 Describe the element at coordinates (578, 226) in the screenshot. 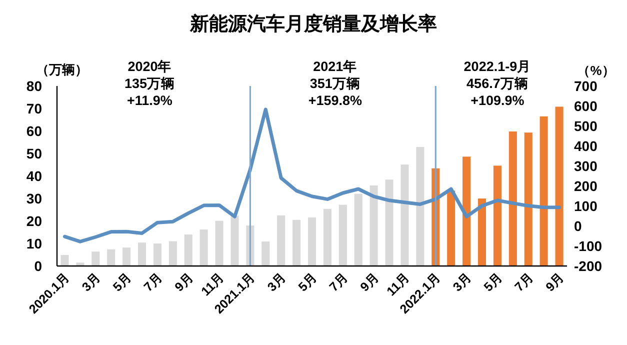

I see `y2-tick-label: 0` at that location.